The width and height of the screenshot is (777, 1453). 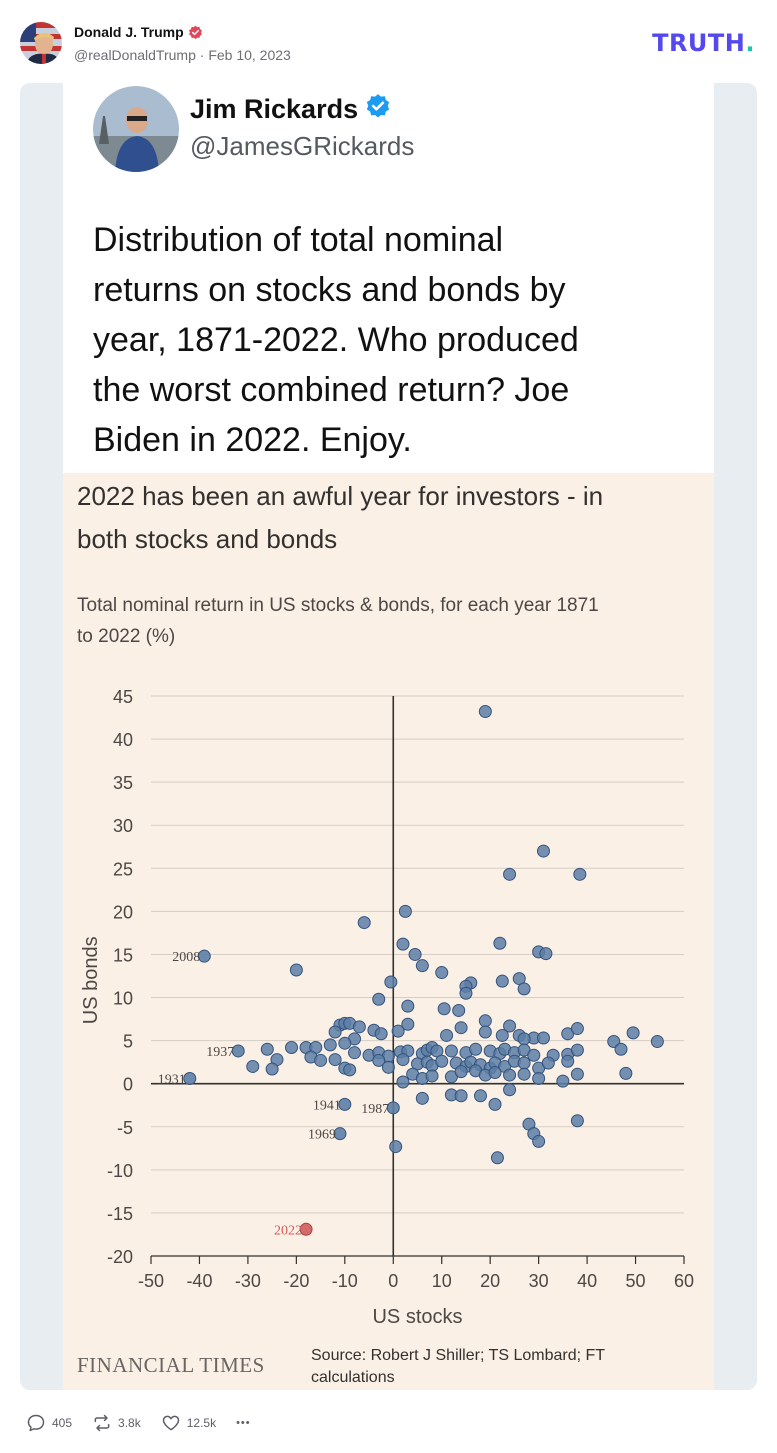 What do you see at coordinates (123, 740) in the screenshot?
I see `y-tick-label: 40` at bounding box center [123, 740].